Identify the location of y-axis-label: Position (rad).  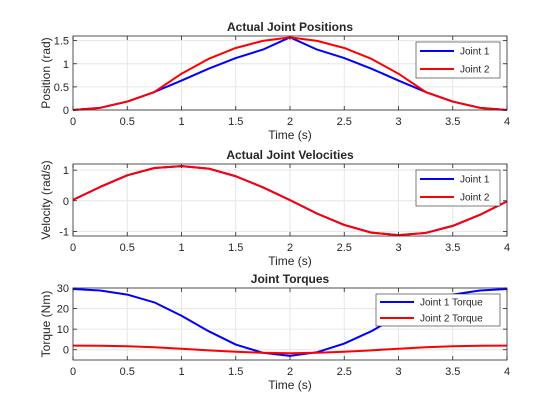
(46, 72).